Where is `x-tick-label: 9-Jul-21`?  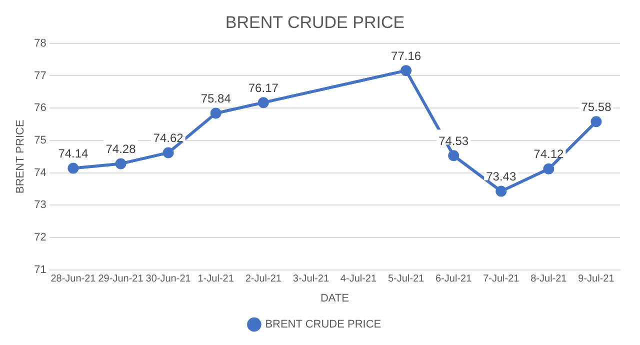 x-tick-label: 9-Jul-21 is located at coordinates (596, 279).